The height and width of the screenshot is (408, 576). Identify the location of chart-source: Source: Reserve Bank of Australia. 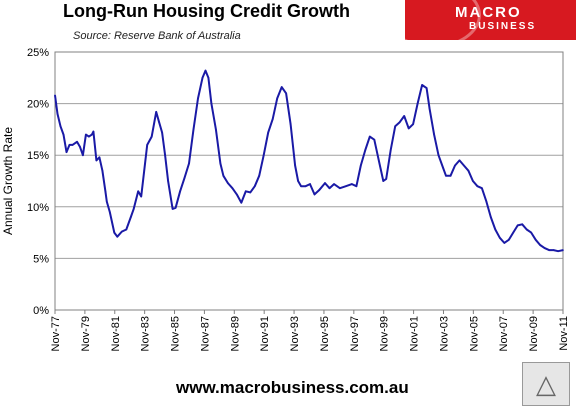
(157, 36).